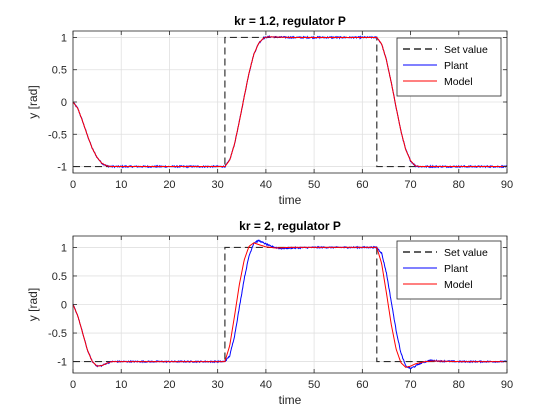  I want to click on chart-title: kr = 2, regulator P, so click(290, 226).